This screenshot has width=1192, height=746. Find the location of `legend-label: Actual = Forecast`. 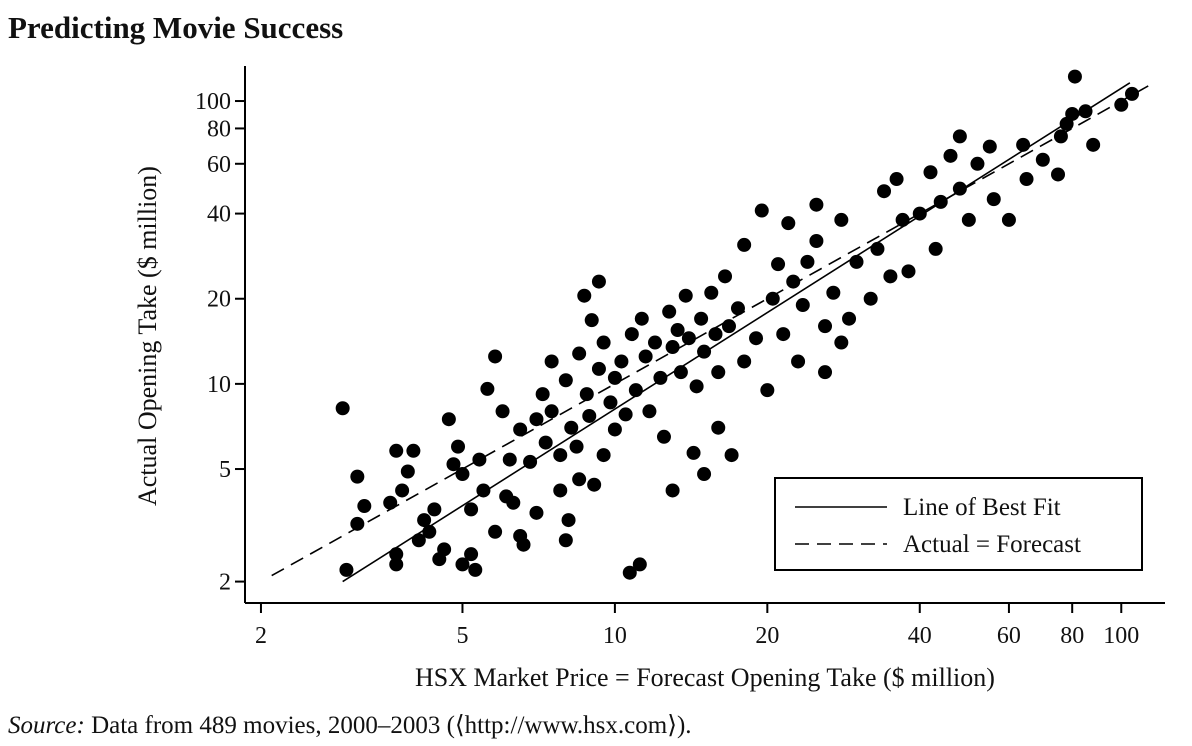

legend-label: Actual = Forecast is located at coordinates (992, 544).